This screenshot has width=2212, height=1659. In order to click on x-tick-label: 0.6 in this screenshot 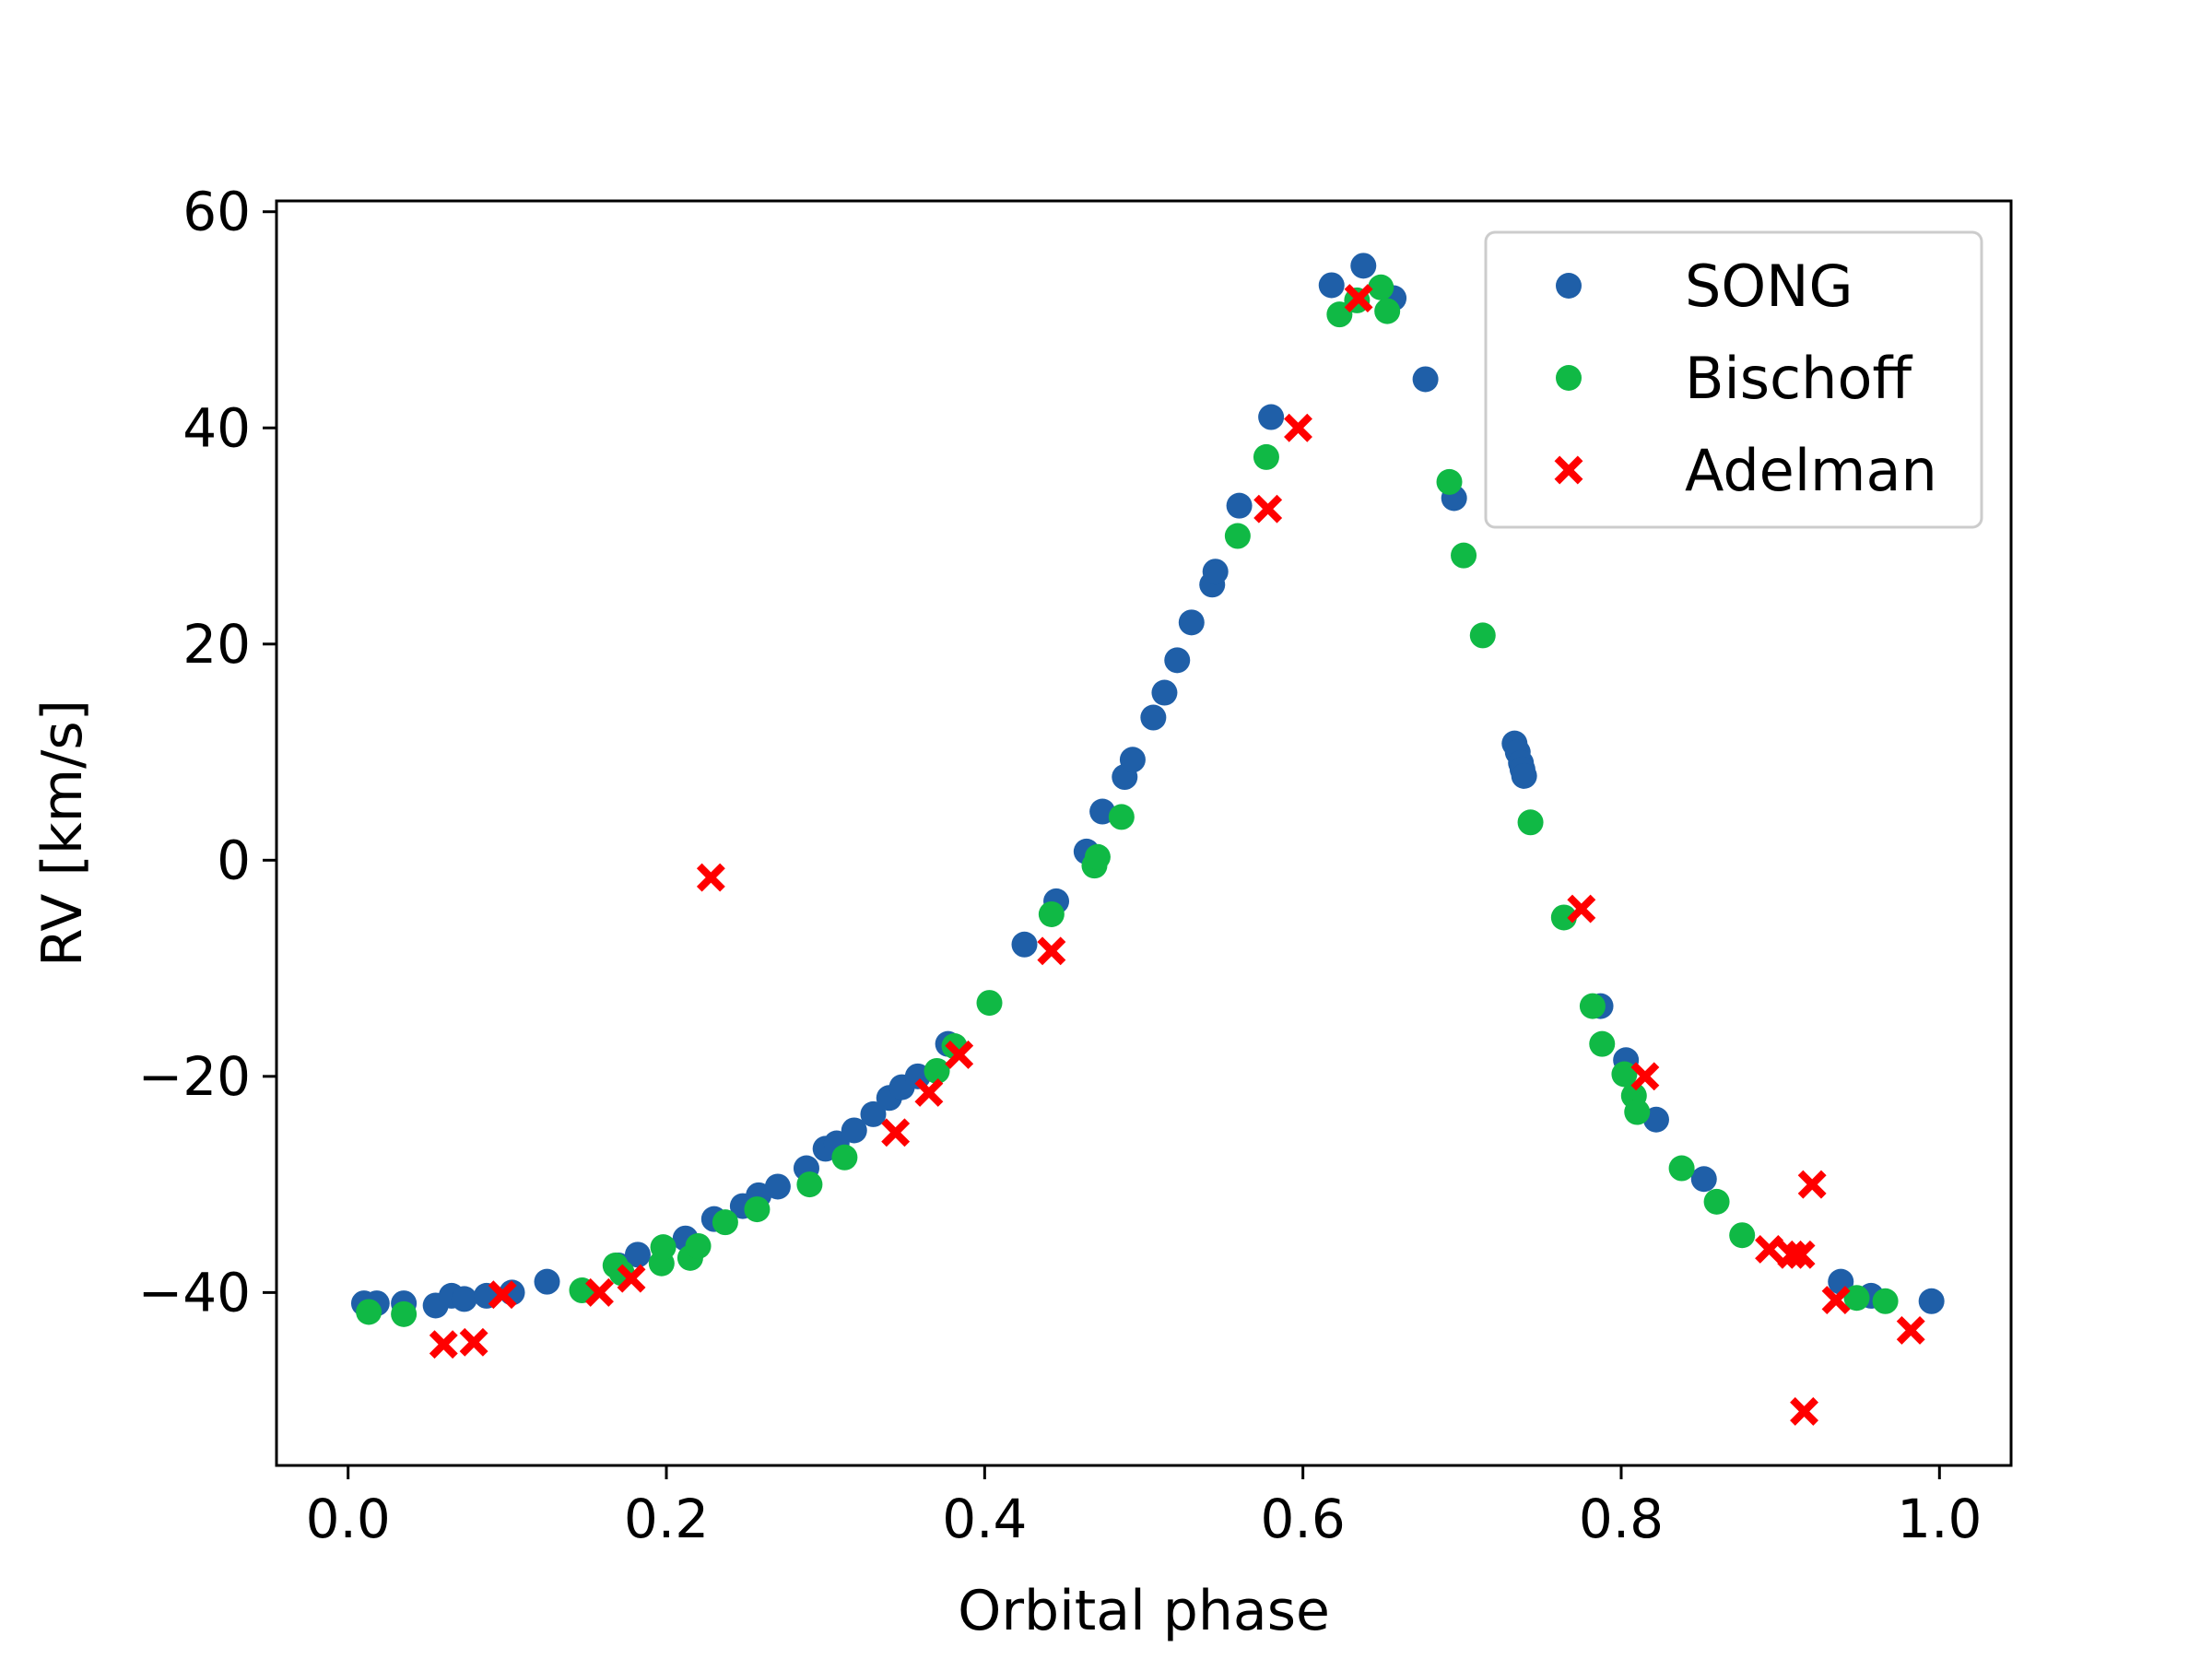, I will do `click(1303, 1519)`.